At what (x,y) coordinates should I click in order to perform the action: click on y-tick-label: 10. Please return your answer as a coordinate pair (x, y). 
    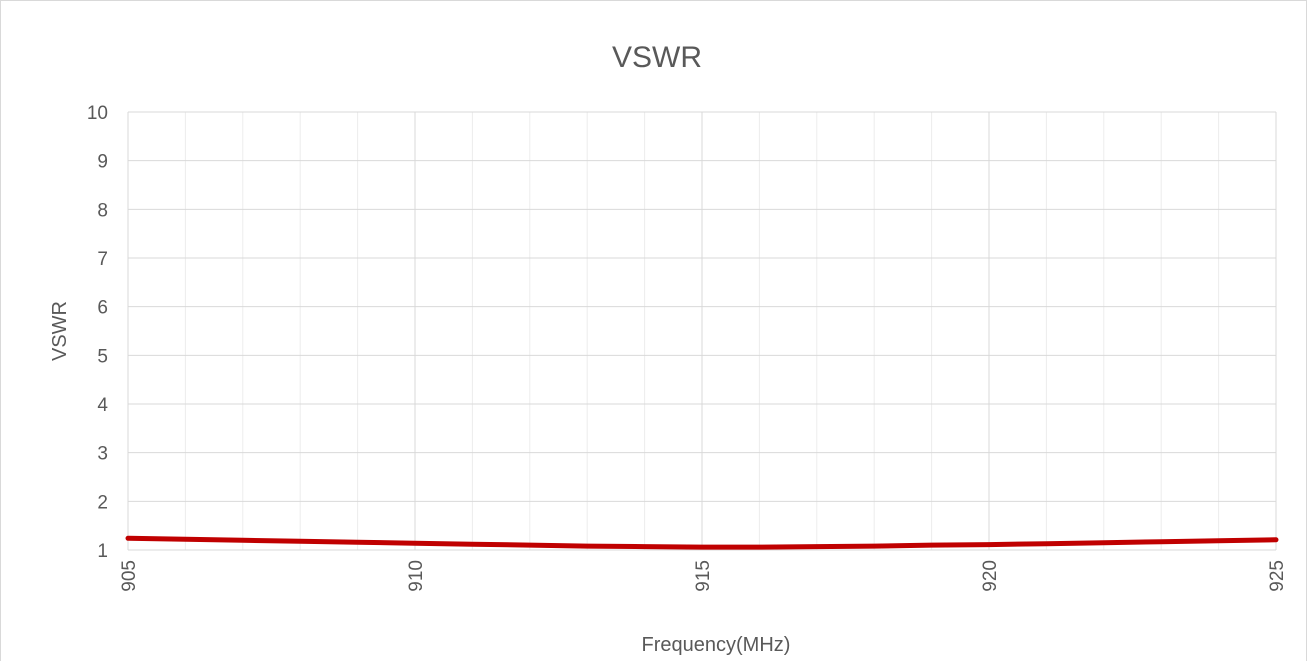
    Looking at the image, I should click on (97, 113).